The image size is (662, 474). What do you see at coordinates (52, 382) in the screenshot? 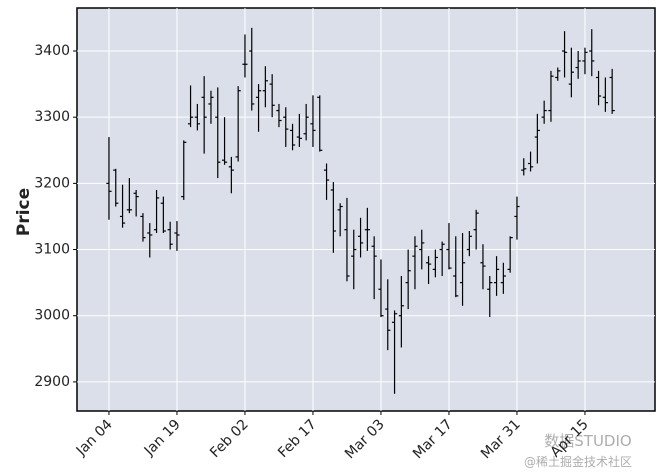
I see `y-tick-label: 2900` at bounding box center [52, 382].